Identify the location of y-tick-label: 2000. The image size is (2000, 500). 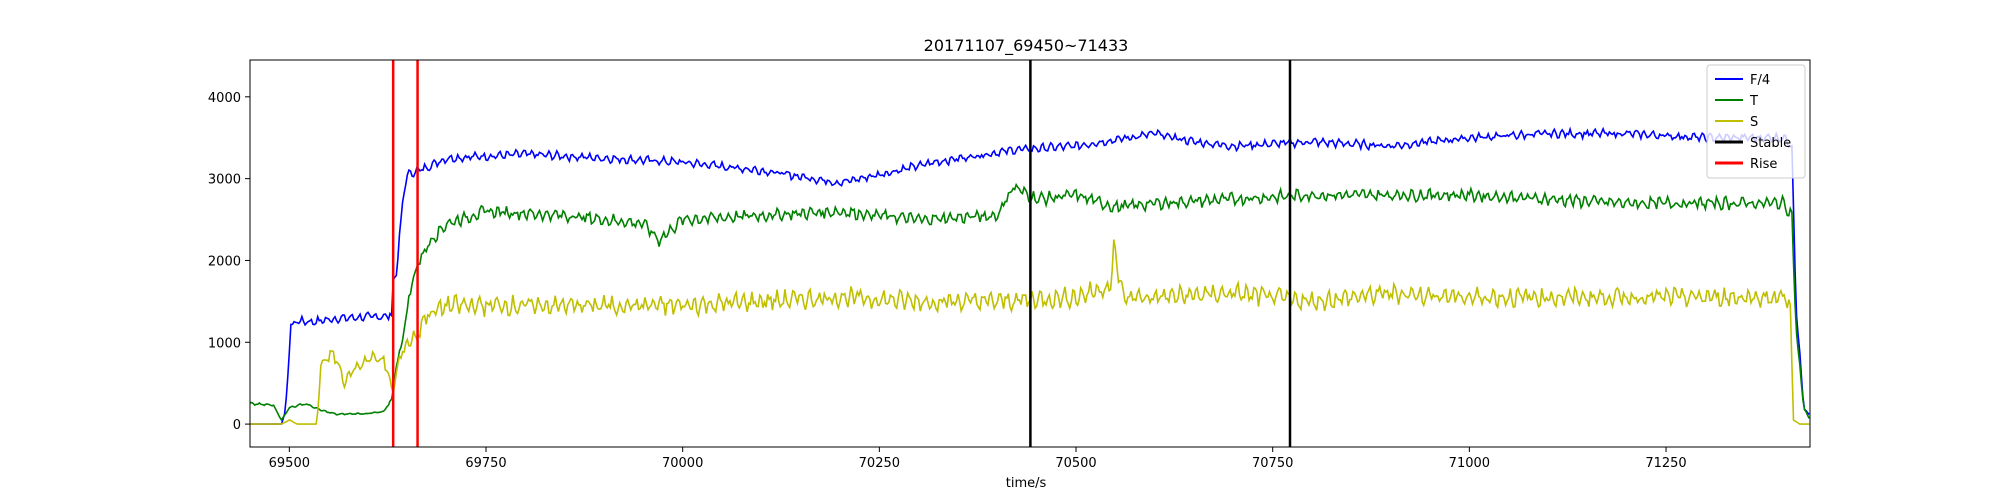
(224, 261).